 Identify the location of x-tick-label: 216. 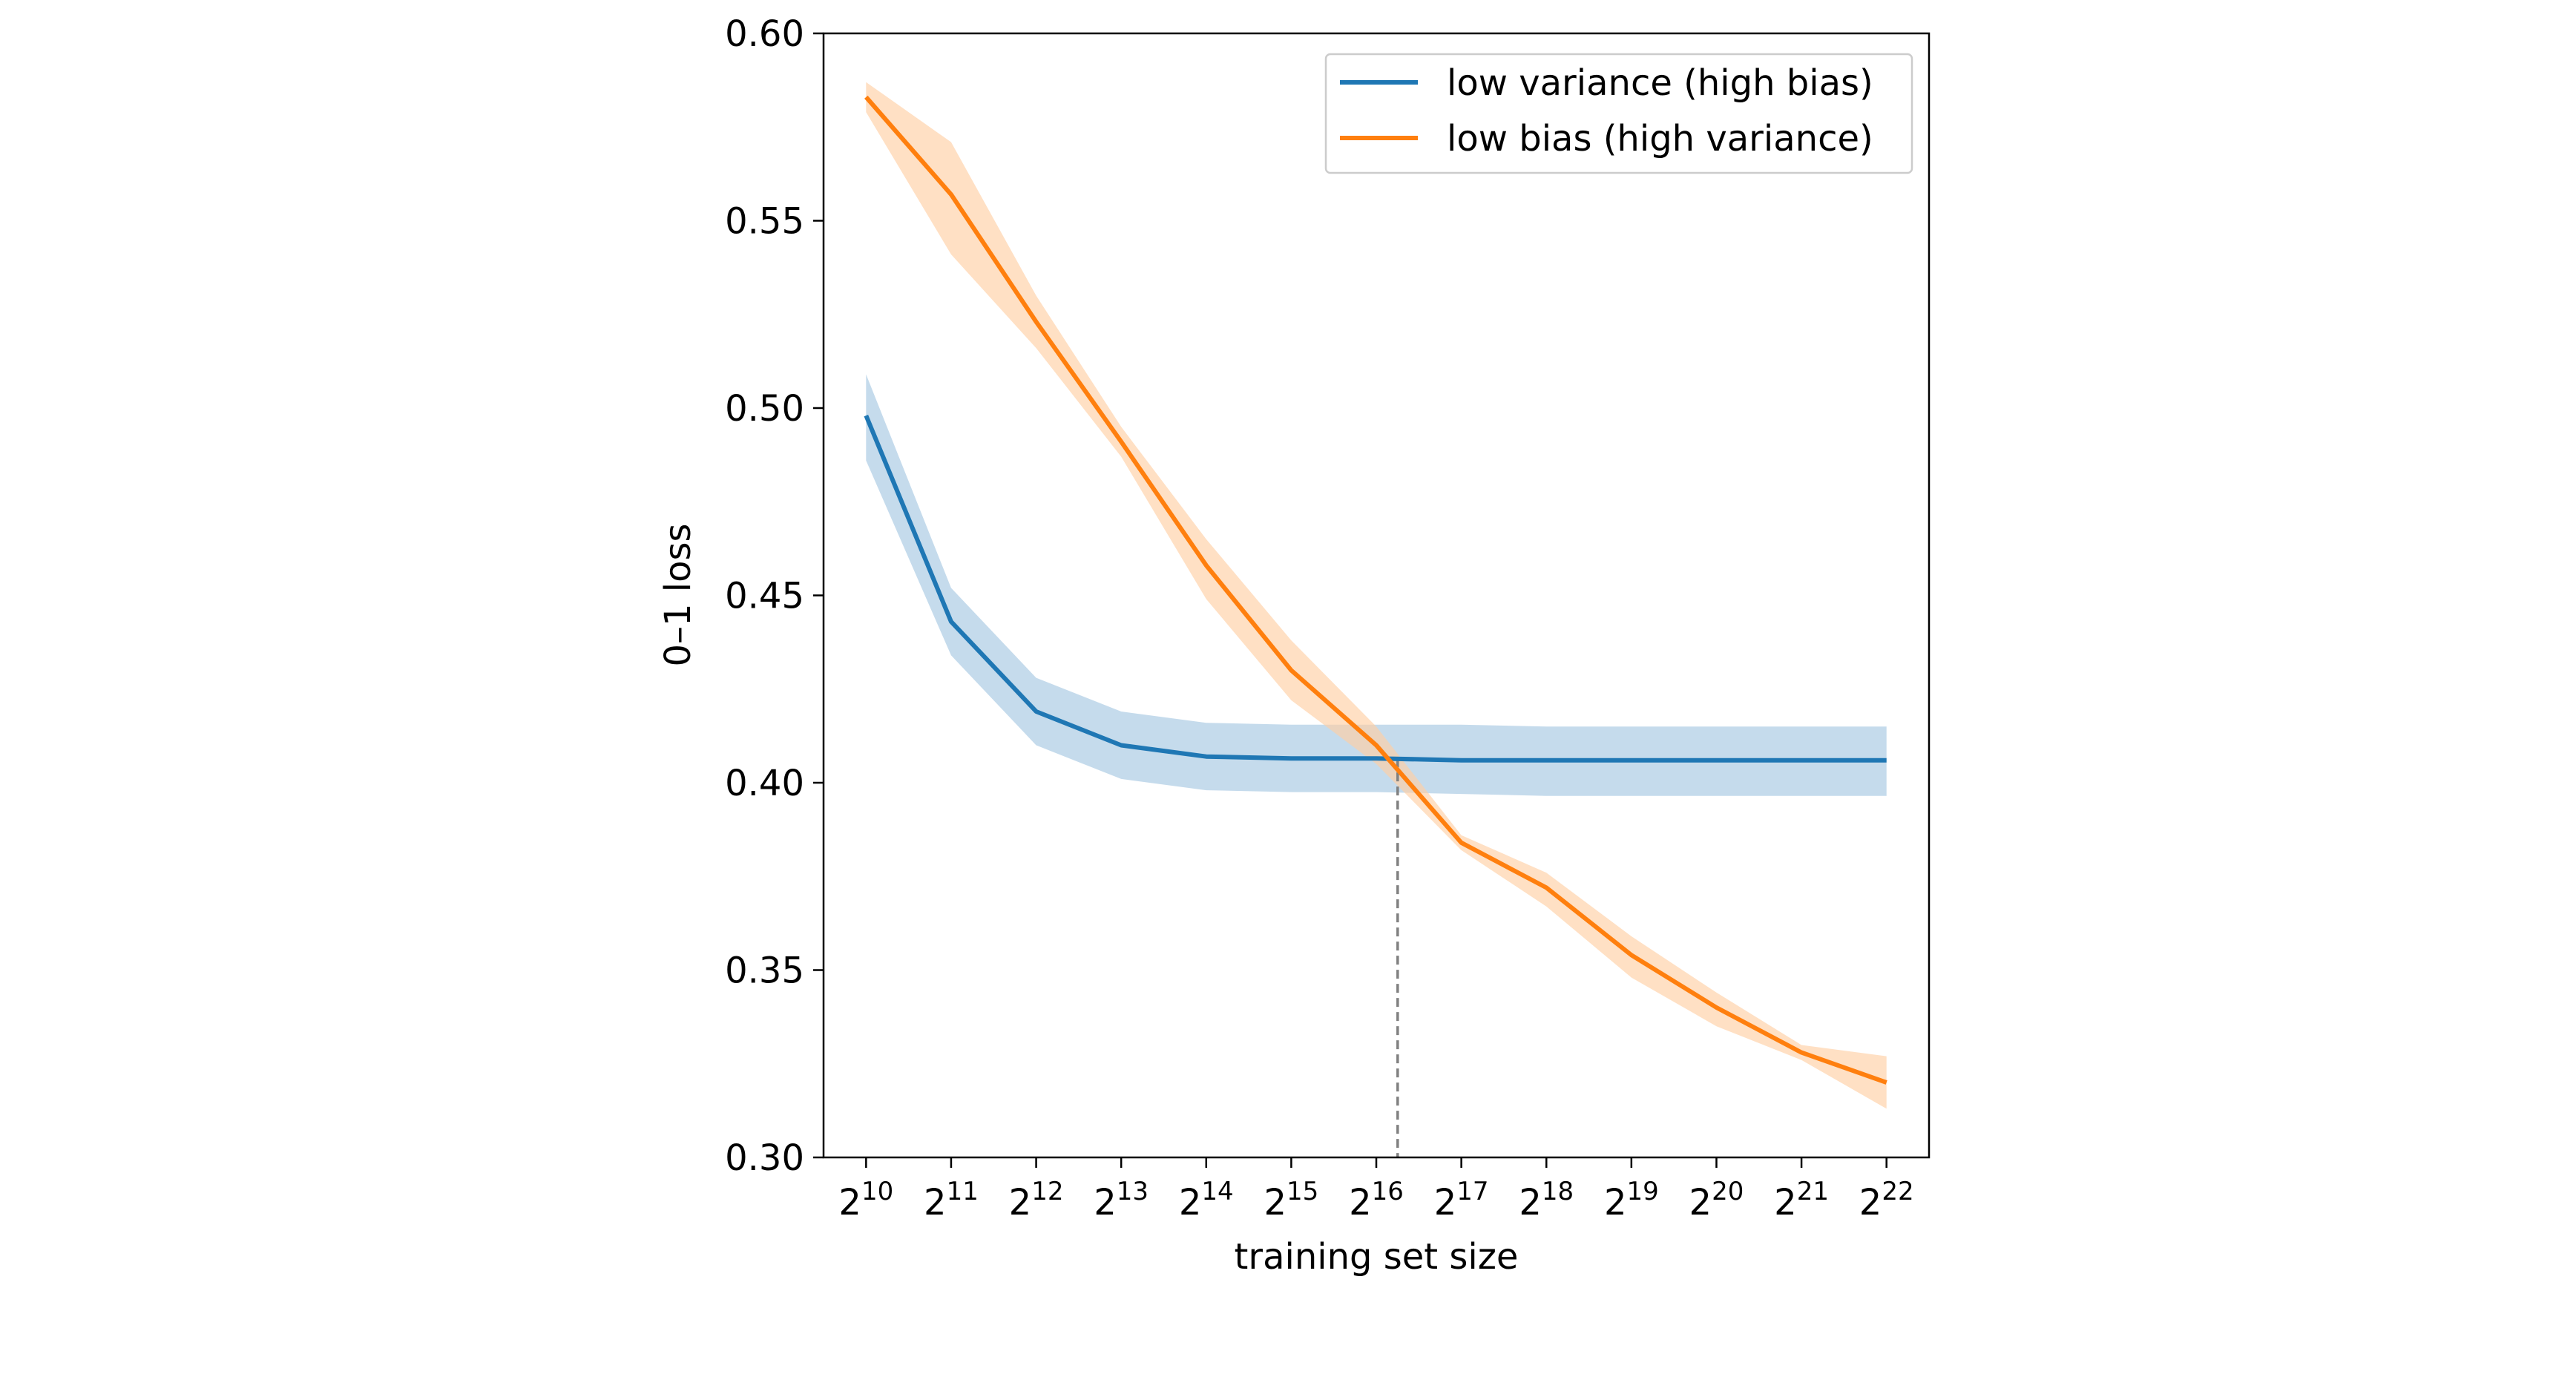
(1376, 1200).